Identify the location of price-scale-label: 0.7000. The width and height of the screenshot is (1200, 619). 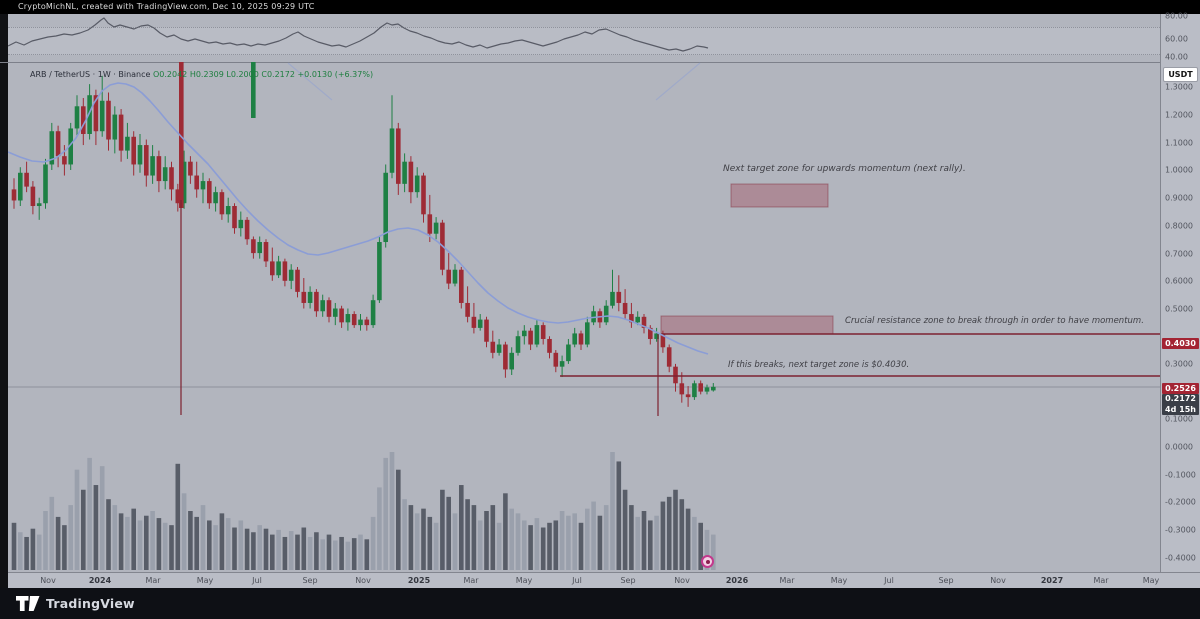
(1179, 254).